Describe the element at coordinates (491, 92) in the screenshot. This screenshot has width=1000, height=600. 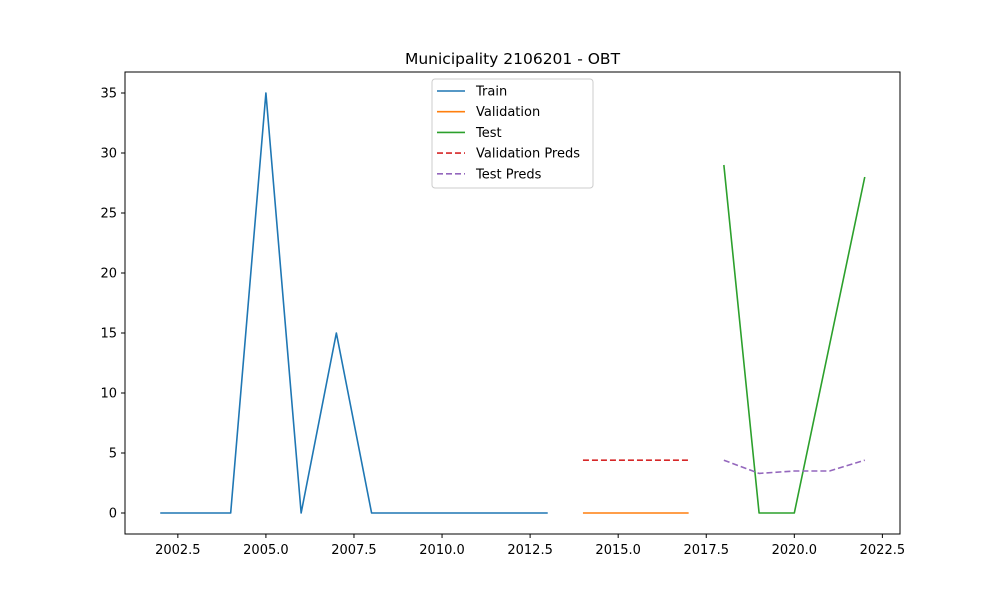
I see `legend-label: Train` at that location.